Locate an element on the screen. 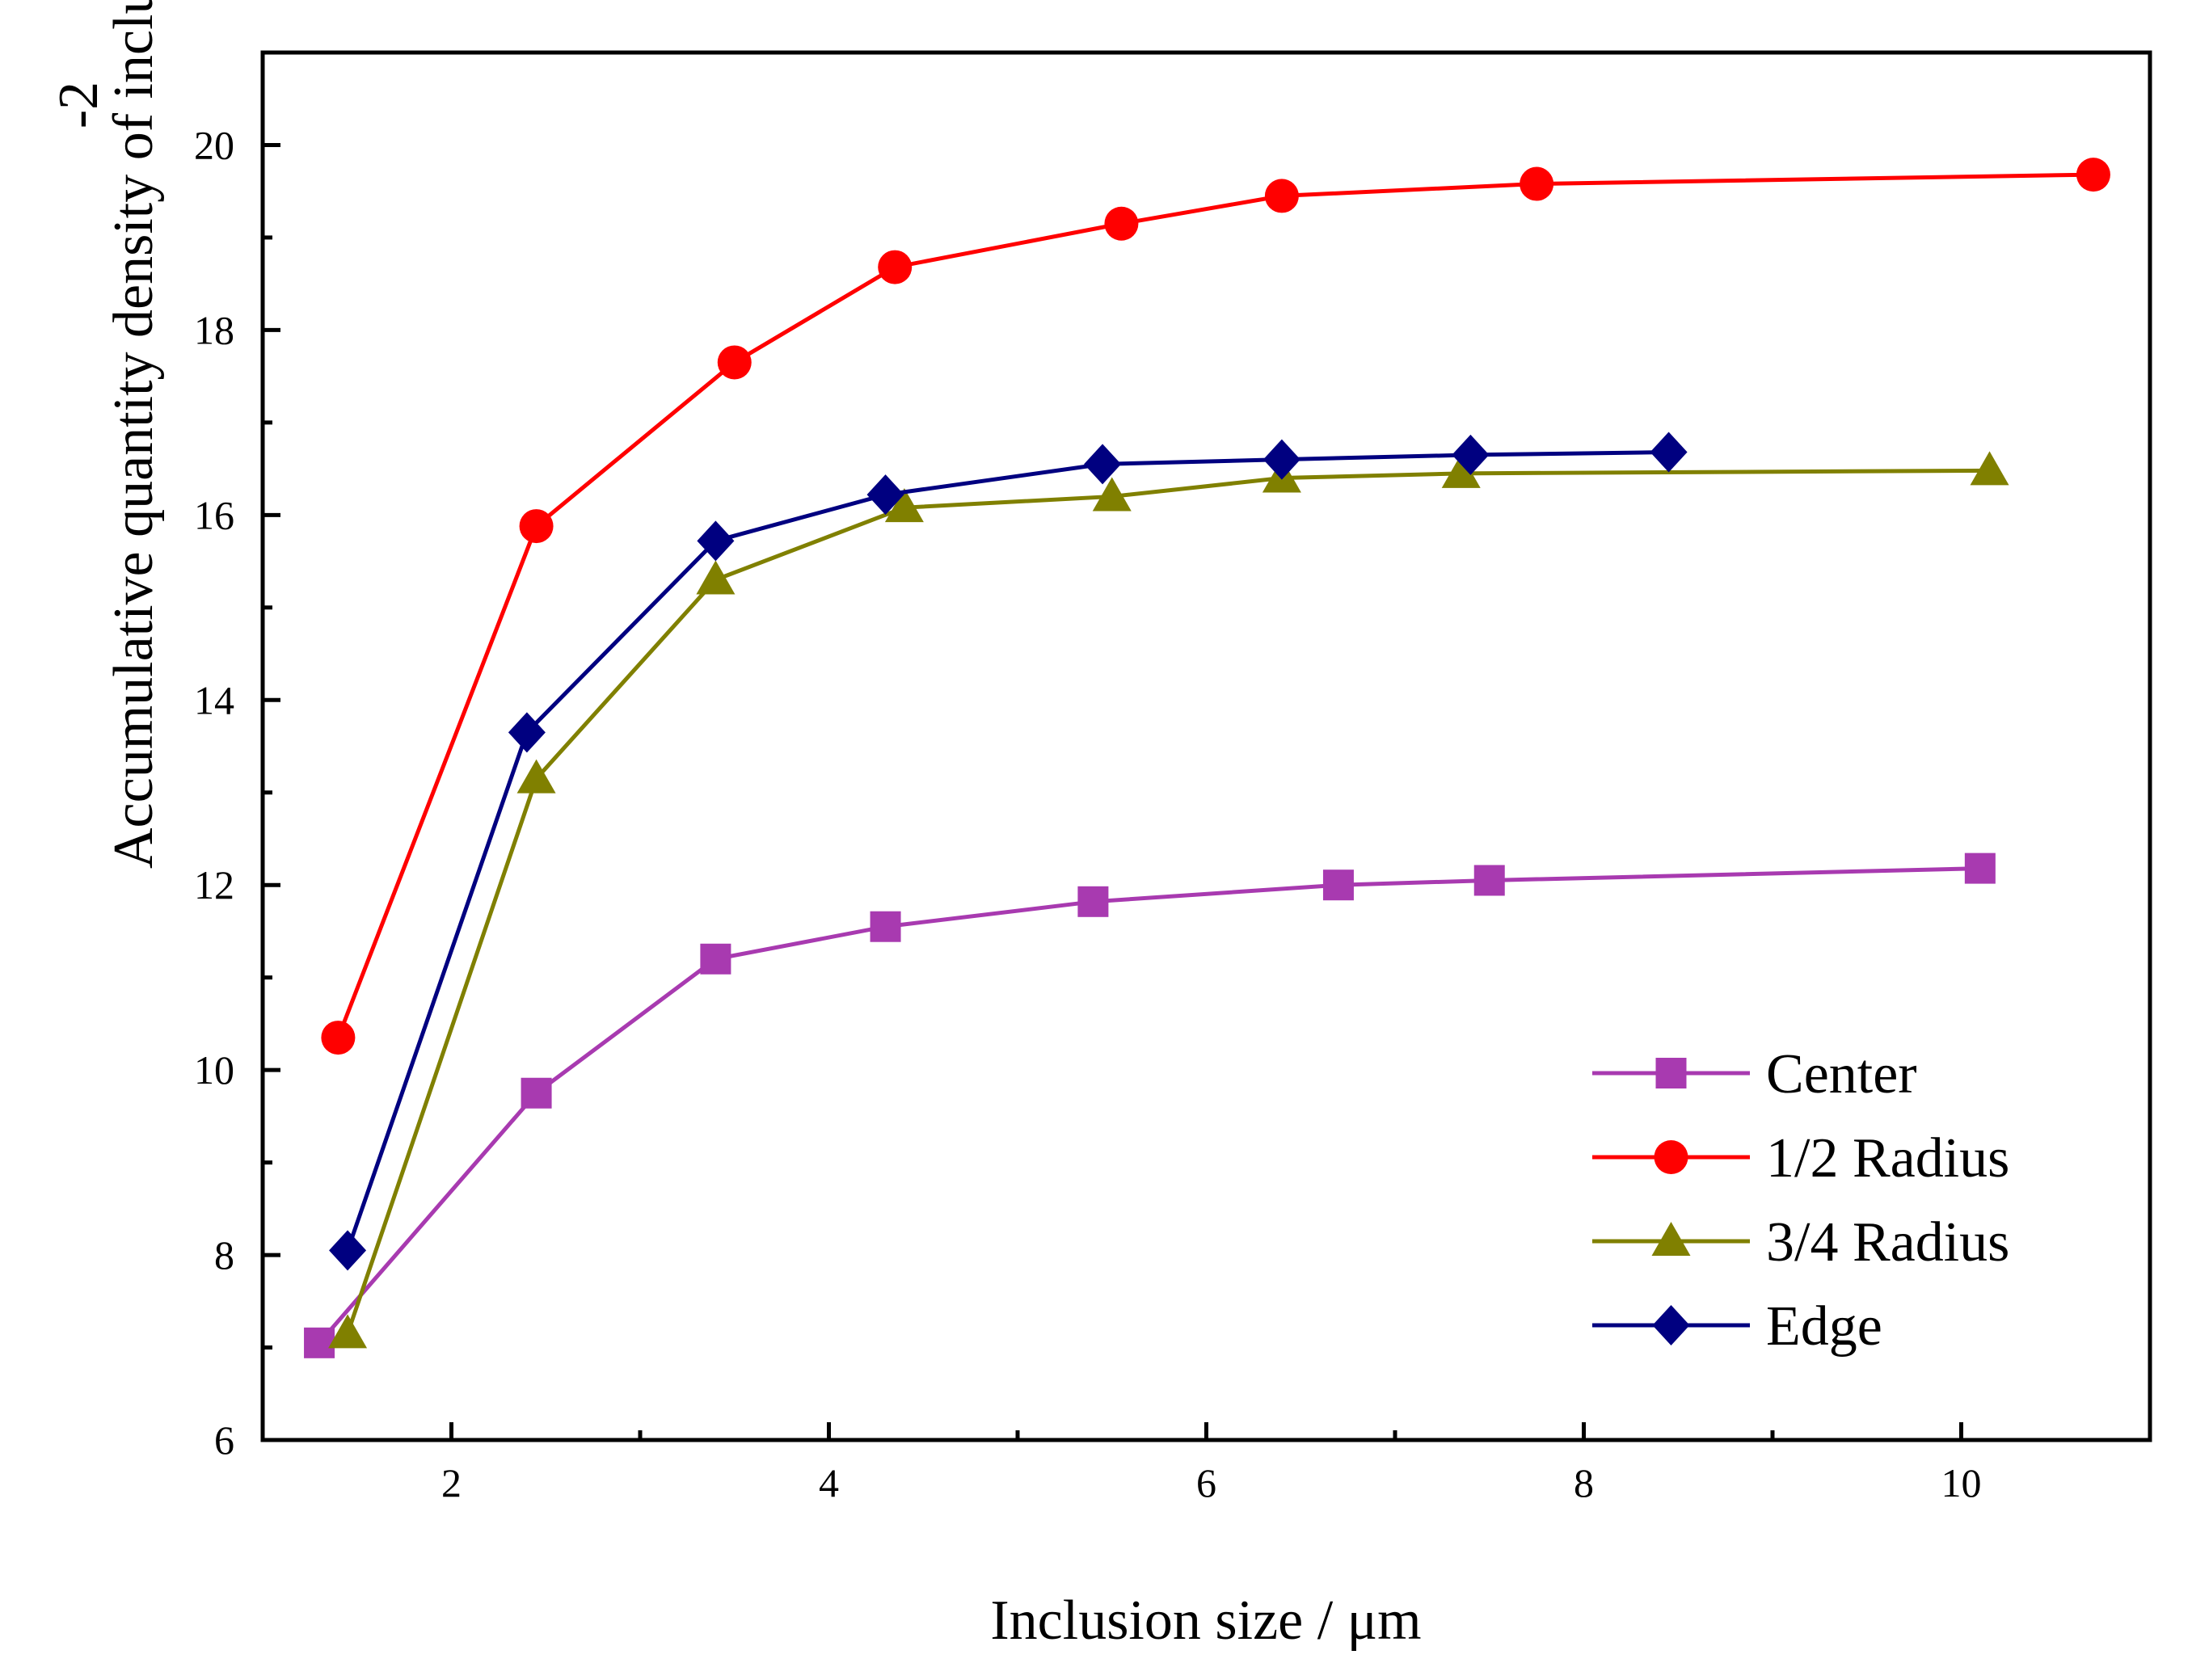 This screenshot has height=1680, width=2192. x-tick-label: 6 is located at coordinates (1206, 1482).